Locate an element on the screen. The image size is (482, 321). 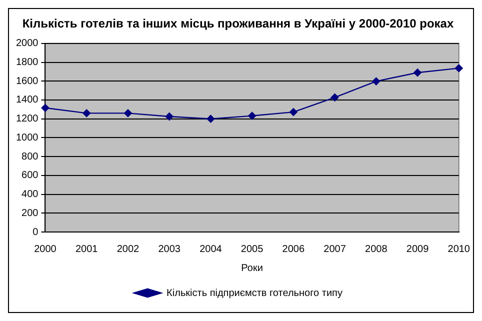
y-tick-label: 200 is located at coordinates (30, 213).